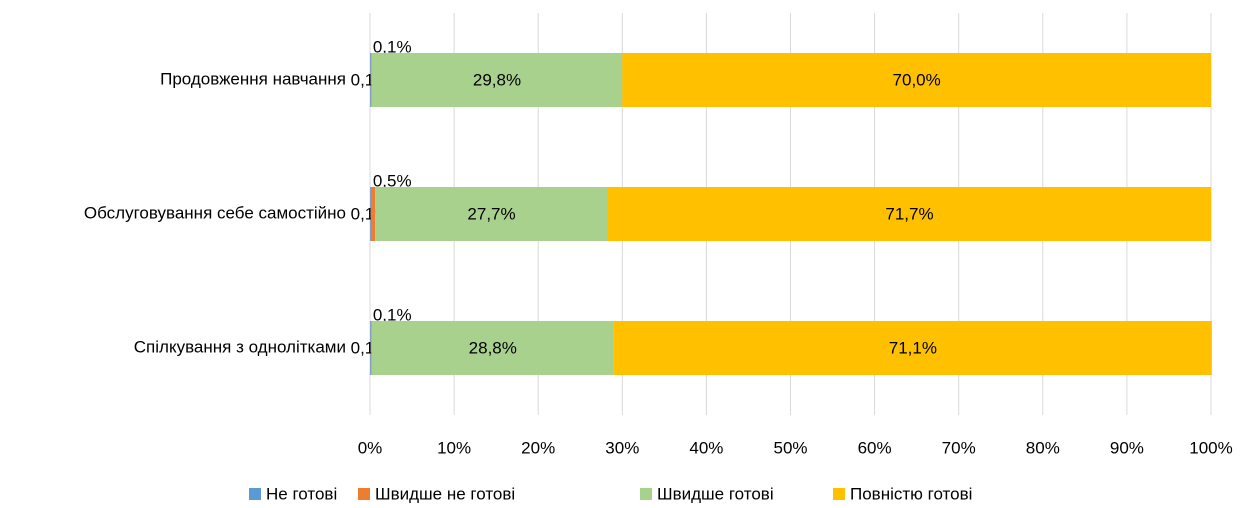 The height and width of the screenshot is (508, 1242). What do you see at coordinates (622, 447) in the screenshot?
I see `x-tick-label: 30%` at bounding box center [622, 447].